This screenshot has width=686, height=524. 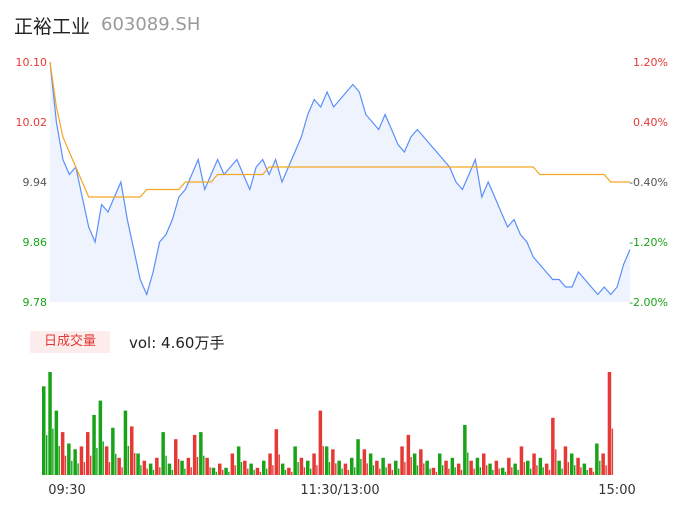 I want to click on y-tick-left: 10.02, so click(x=32, y=122).